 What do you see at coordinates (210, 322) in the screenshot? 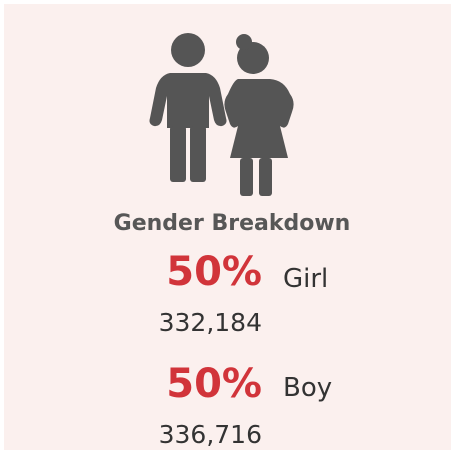
I see `girl-count: 332,184` at bounding box center [210, 322].